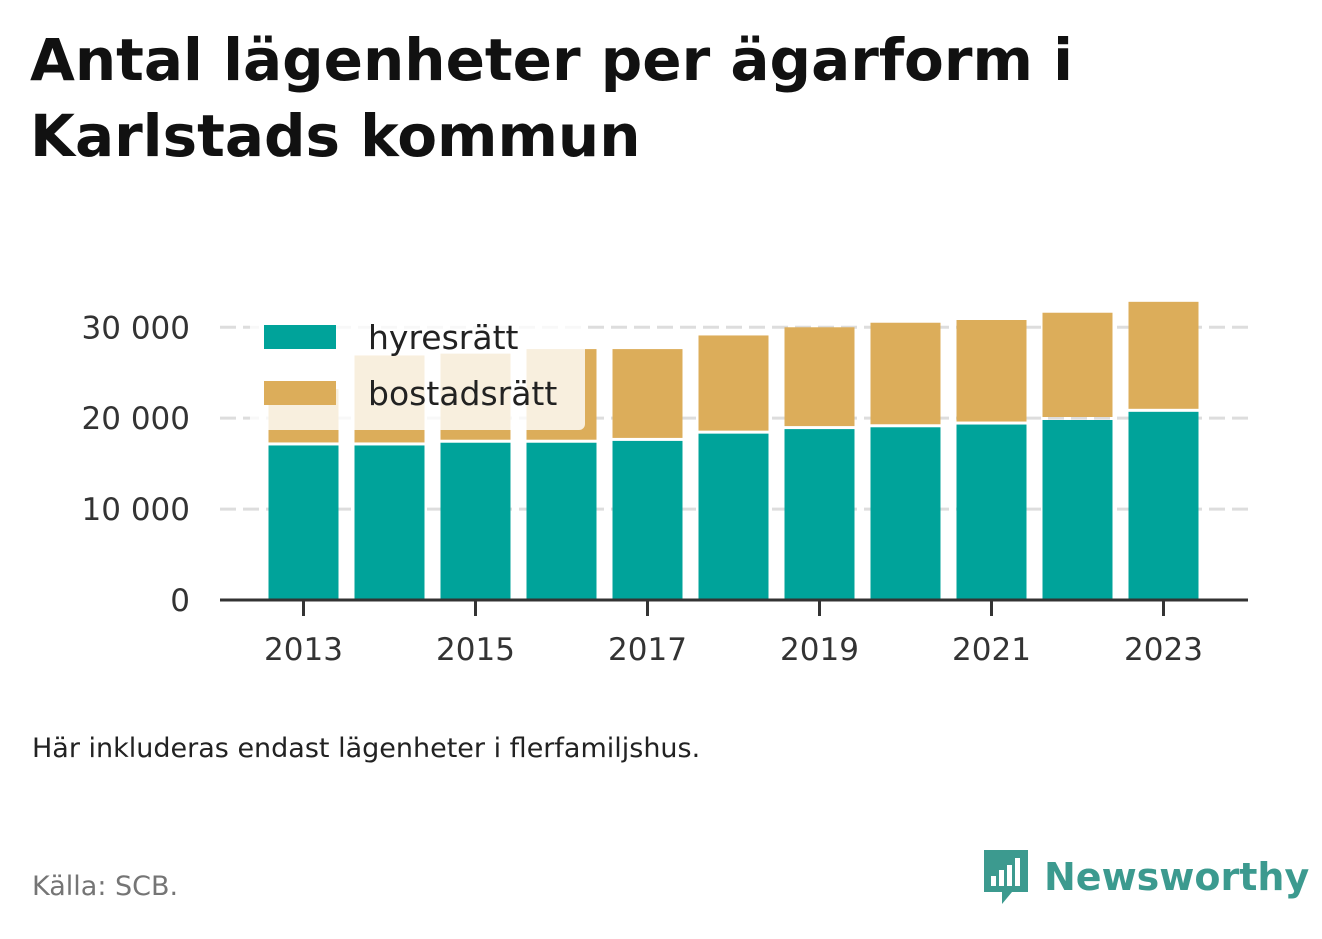 Image resolution: width=1322 pixels, height=939 pixels. What do you see at coordinates (389, 522) in the screenshot?
I see `bar-hyresratt-2014` at bounding box center [389, 522].